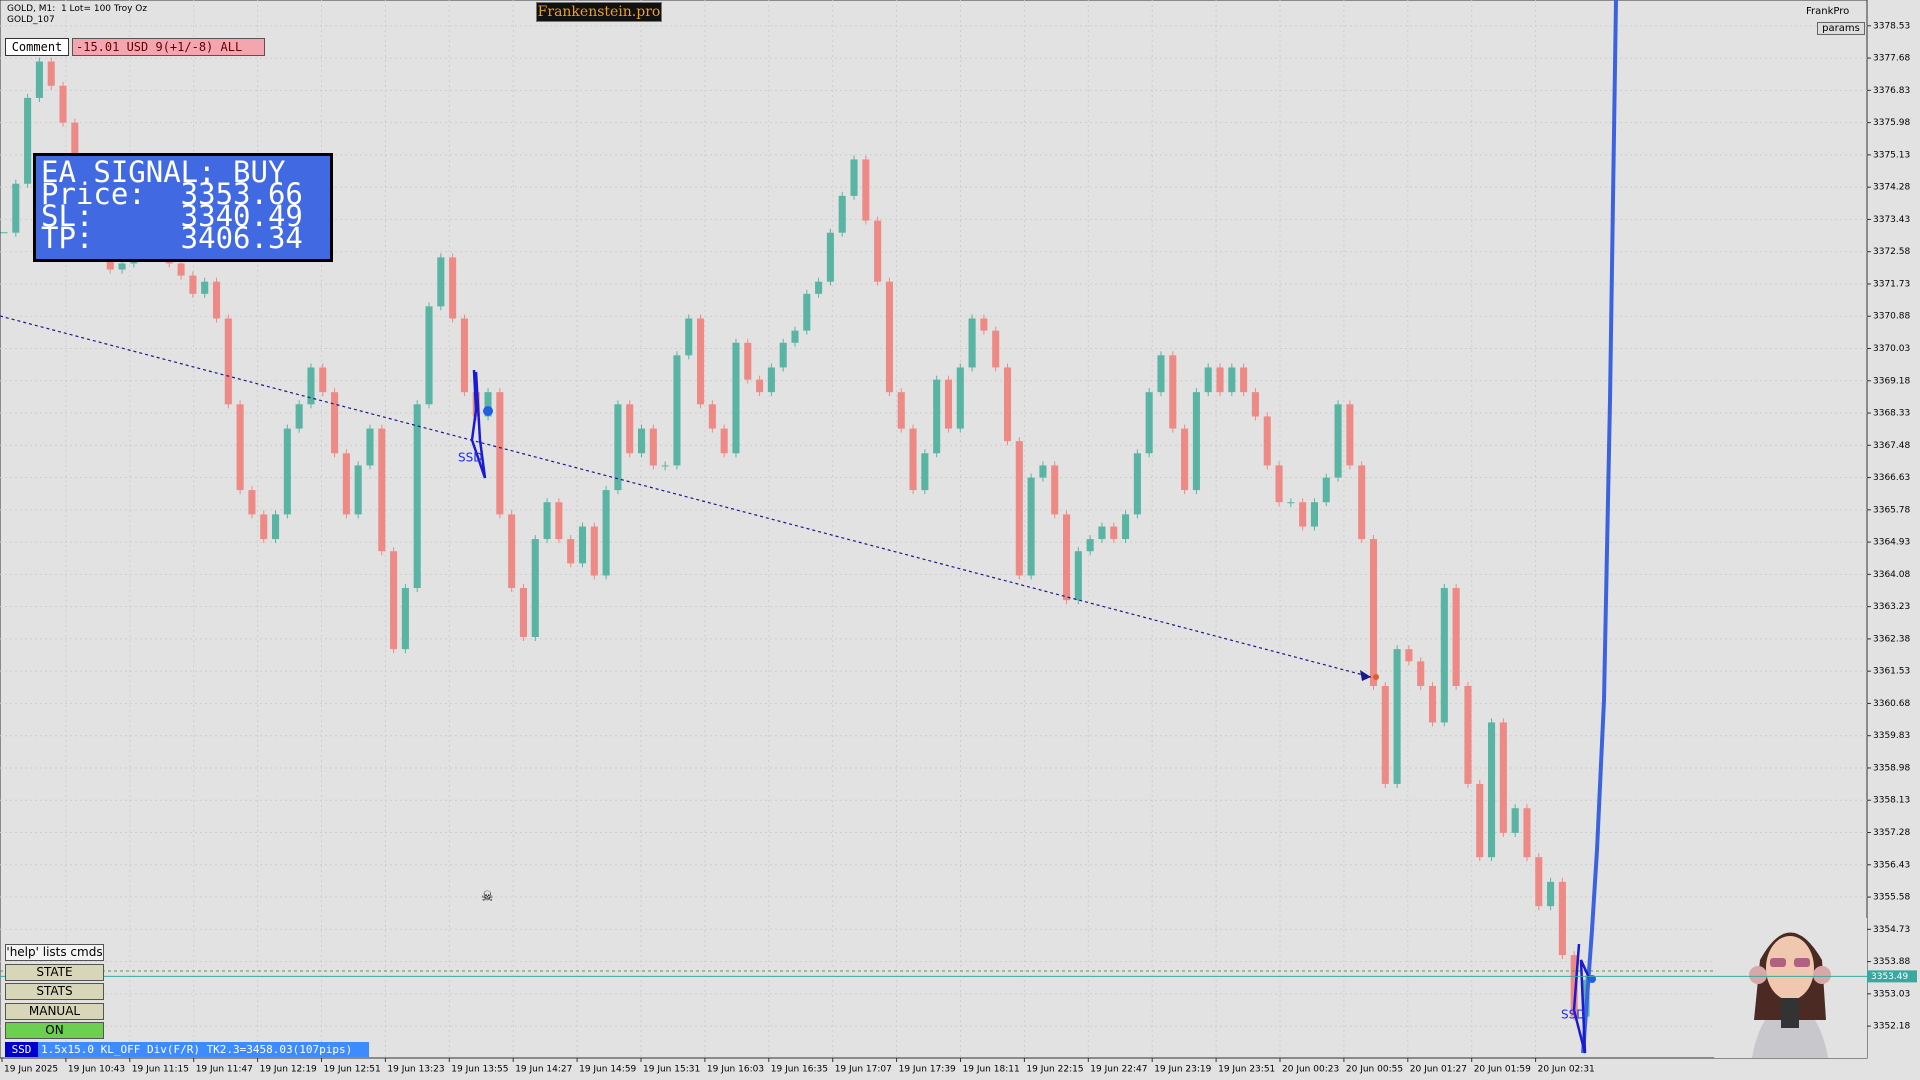  I want to click on control-button: MANUAL, so click(54, 1011).